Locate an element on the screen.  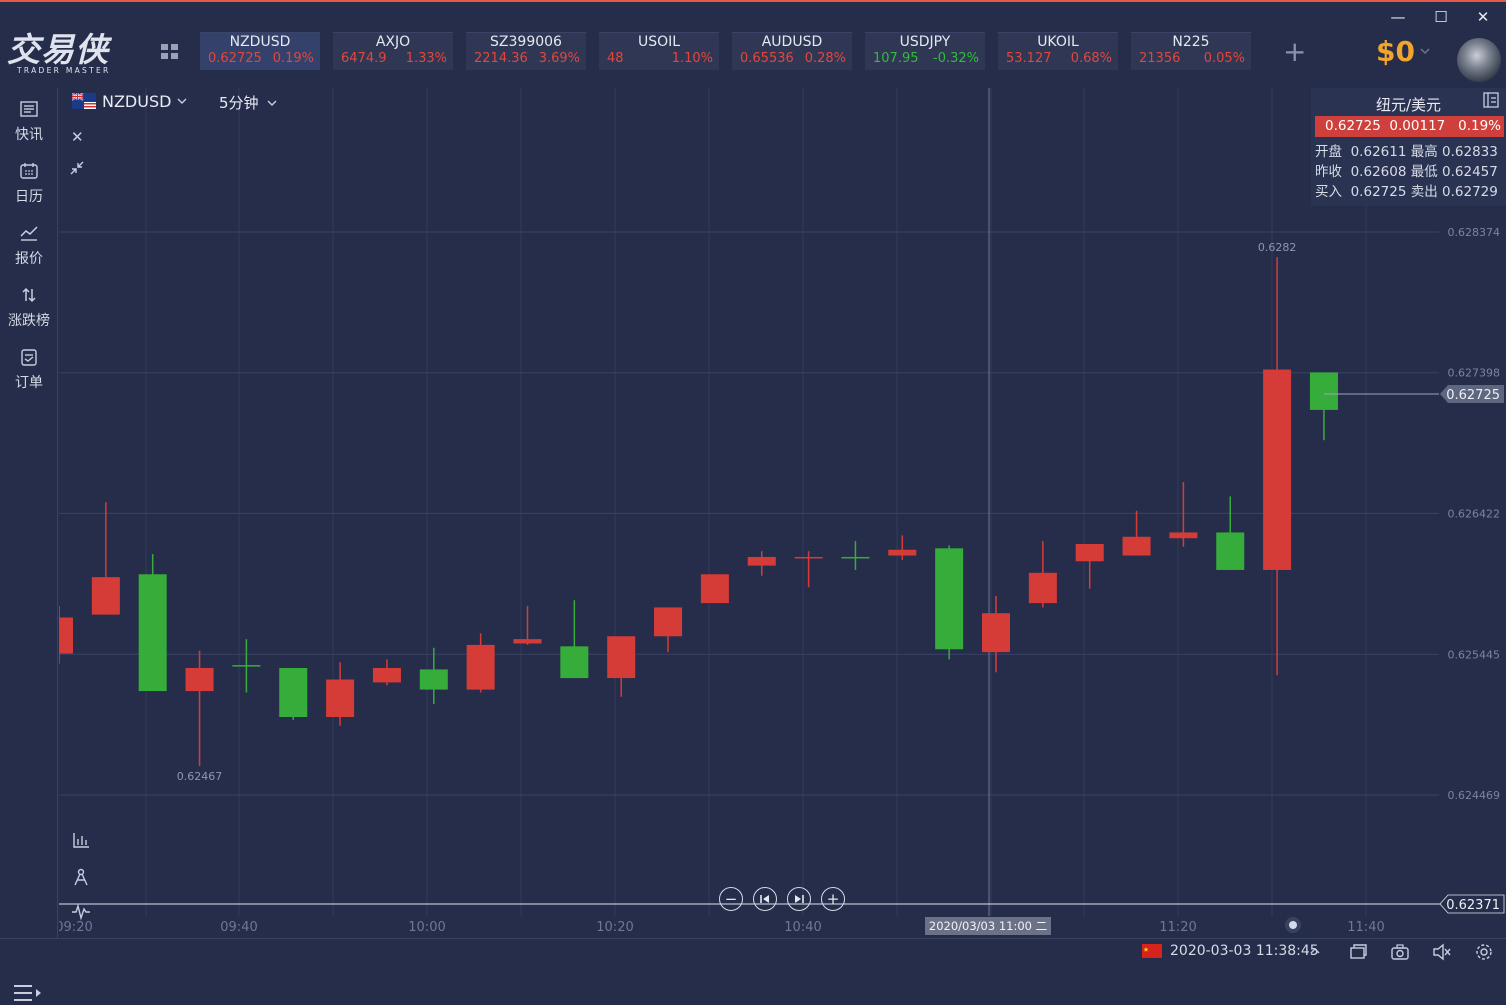
calendar-icon is located at coordinates (29, 171).